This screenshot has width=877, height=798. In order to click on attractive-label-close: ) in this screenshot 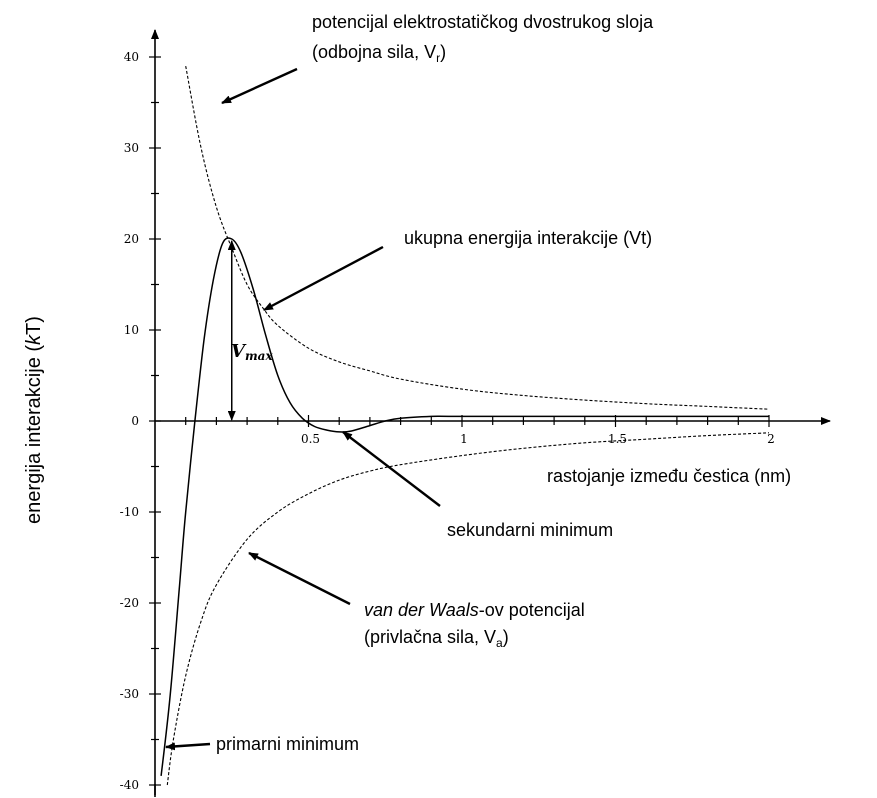, I will do `click(506, 637)`.